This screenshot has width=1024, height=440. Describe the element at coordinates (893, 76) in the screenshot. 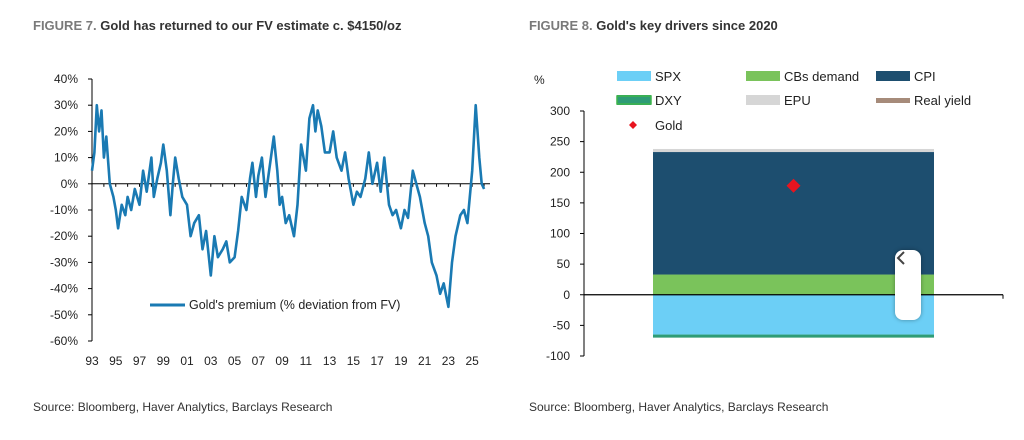

I see `legend-swatch-cpi` at that location.